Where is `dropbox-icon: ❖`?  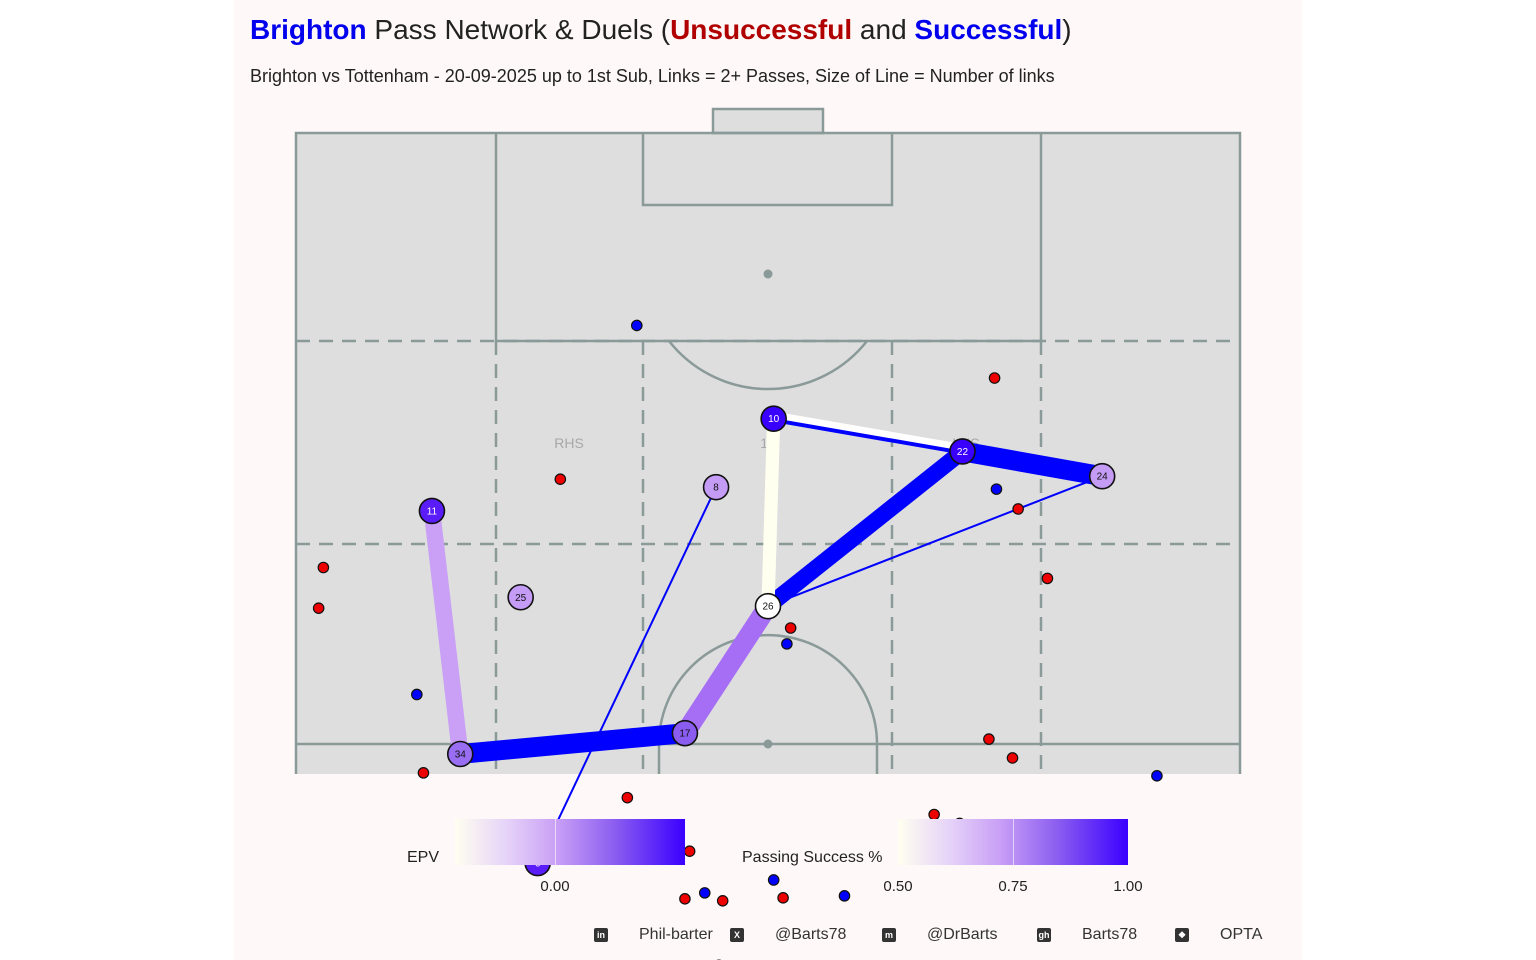 dropbox-icon: ❖ is located at coordinates (1182, 935).